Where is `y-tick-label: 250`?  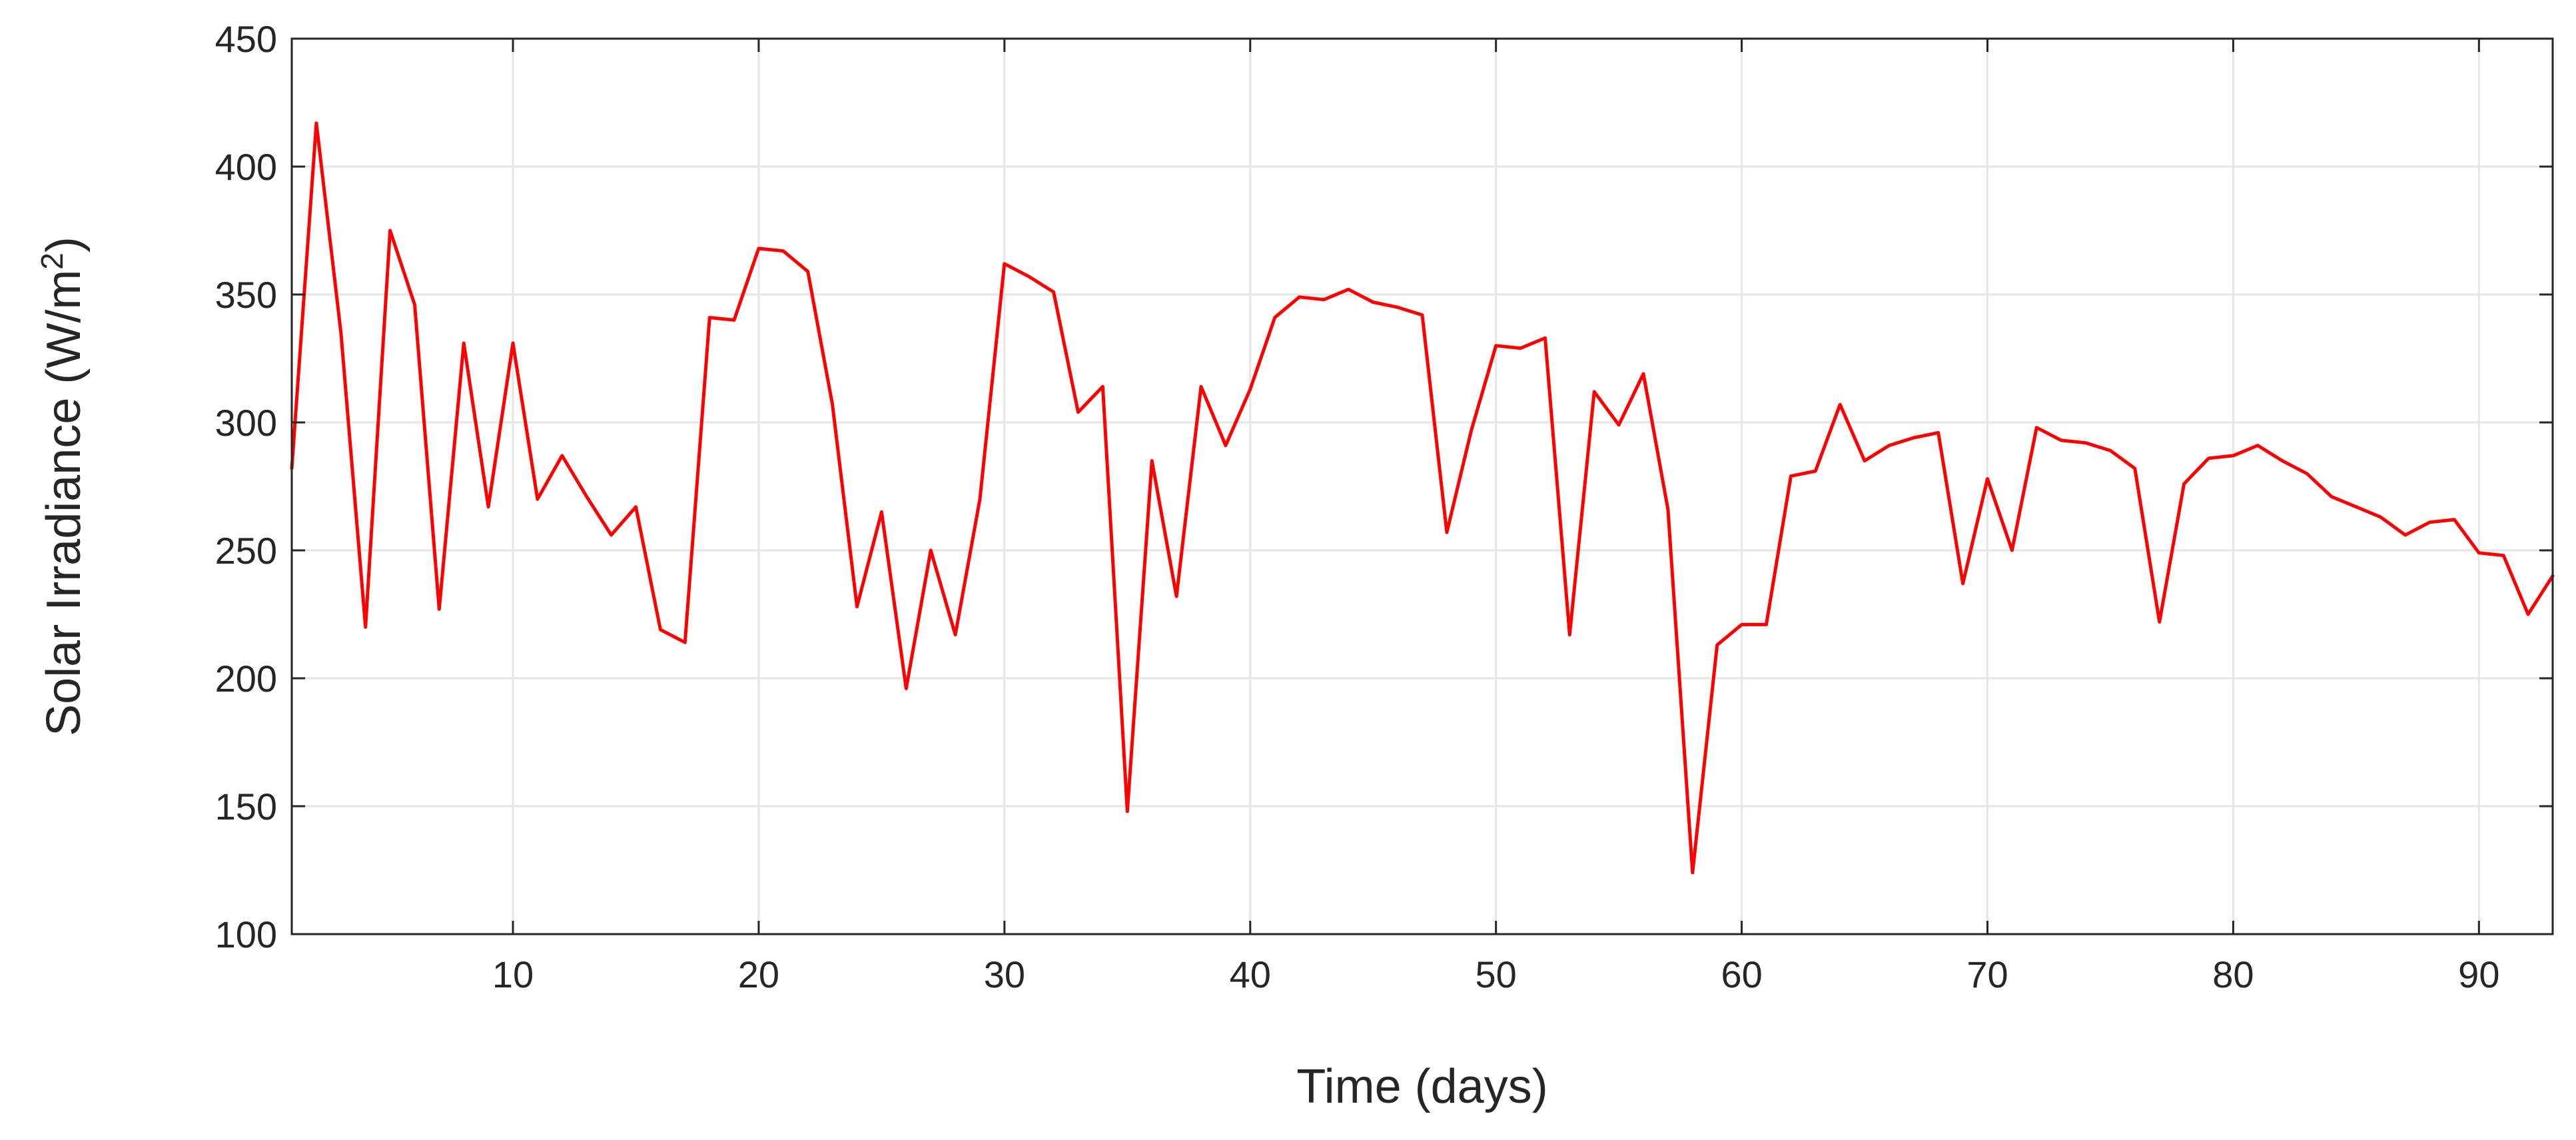
y-tick-label: 250 is located at coordinates (246, 551).